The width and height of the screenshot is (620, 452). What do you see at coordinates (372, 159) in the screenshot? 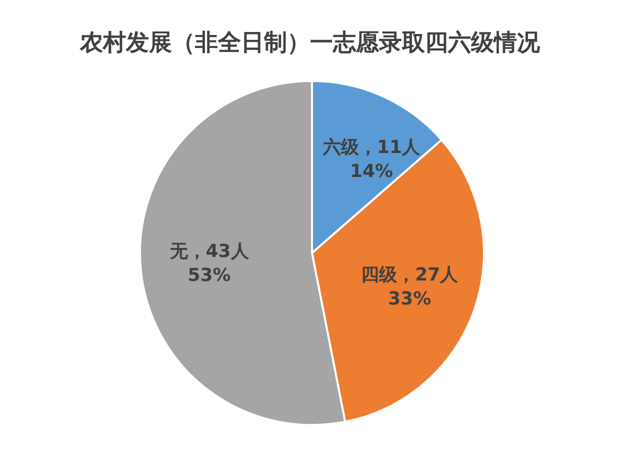
I see `slice-label: 六级，11人 14%` at bounding box center [372, 159].